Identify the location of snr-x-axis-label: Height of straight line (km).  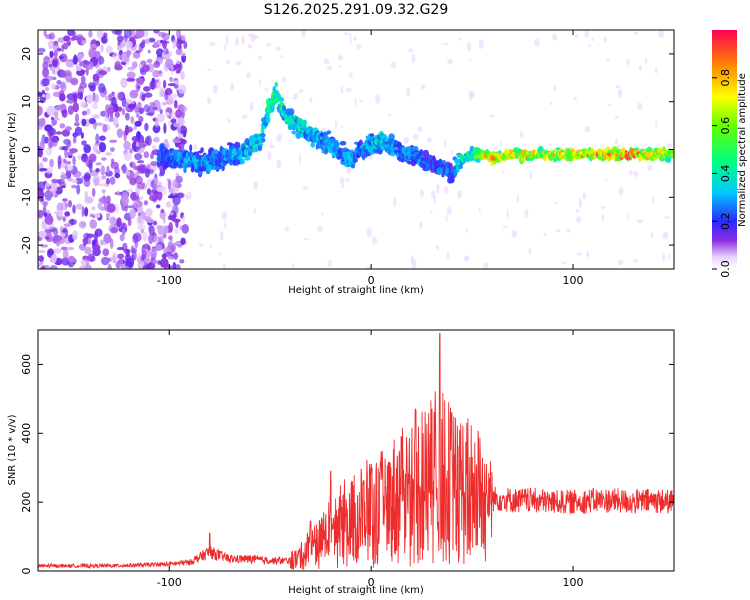
(356, 590).